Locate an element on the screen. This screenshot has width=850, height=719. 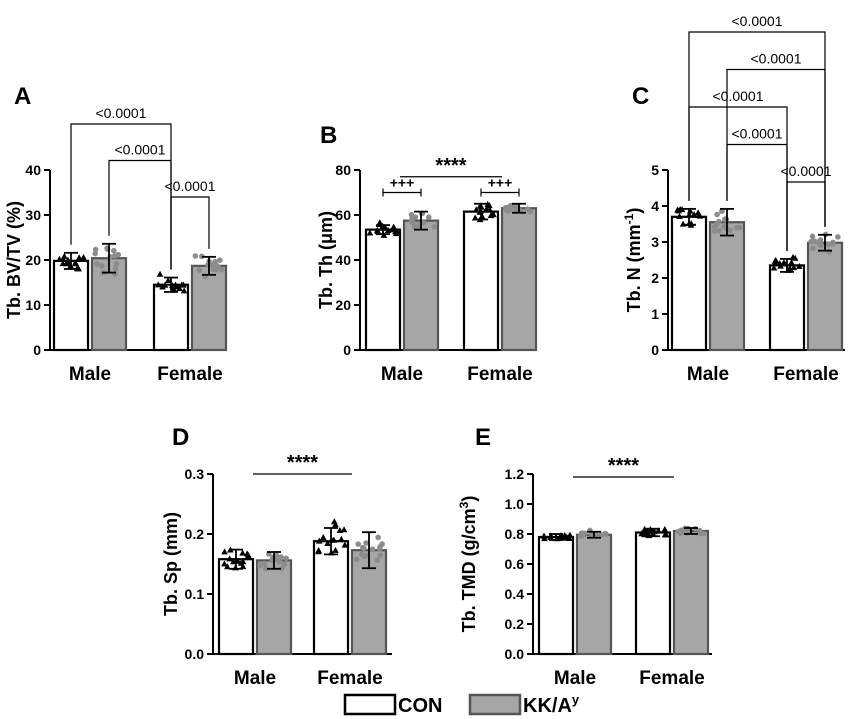
y-tick-label: 40 is located at coordinates (33, 170).